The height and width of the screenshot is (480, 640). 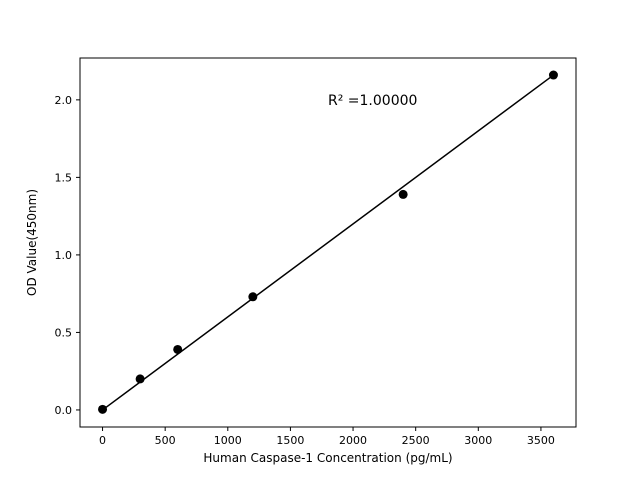 What do you see at coordinates (32, 242) in the screenshot?
I see `y-axis-label: OD Value(450nm)` at bounding box center [32, 242].